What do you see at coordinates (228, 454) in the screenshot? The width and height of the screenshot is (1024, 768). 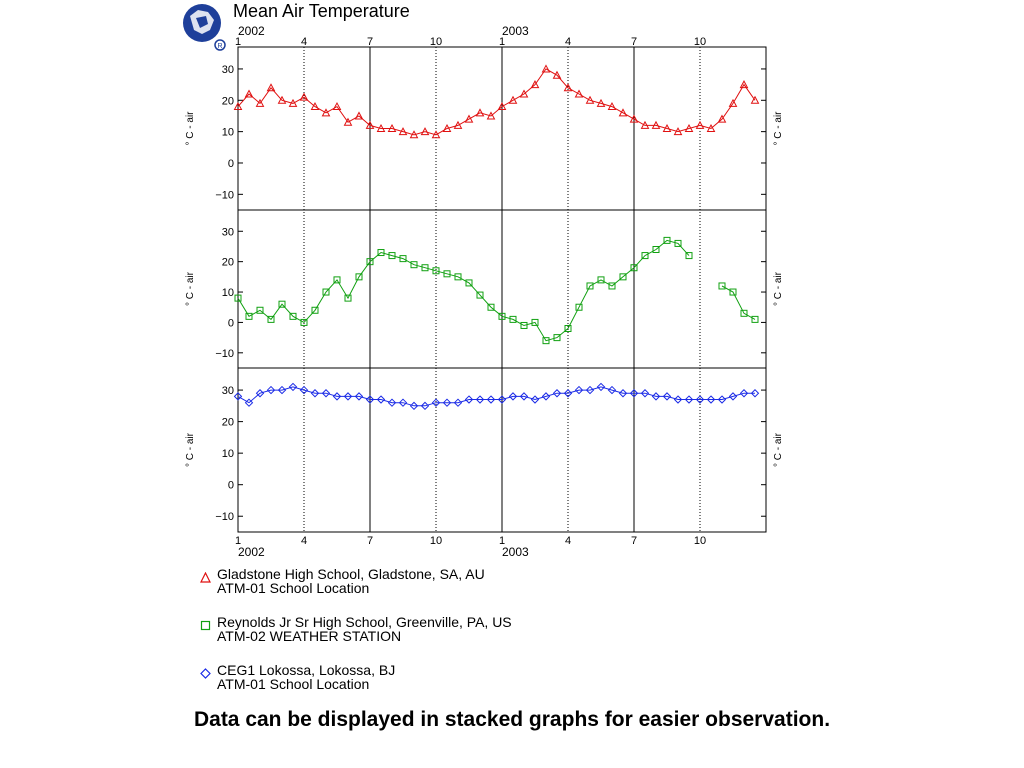 I see `y-tick-label: 10` at bounding box center [228, 454].